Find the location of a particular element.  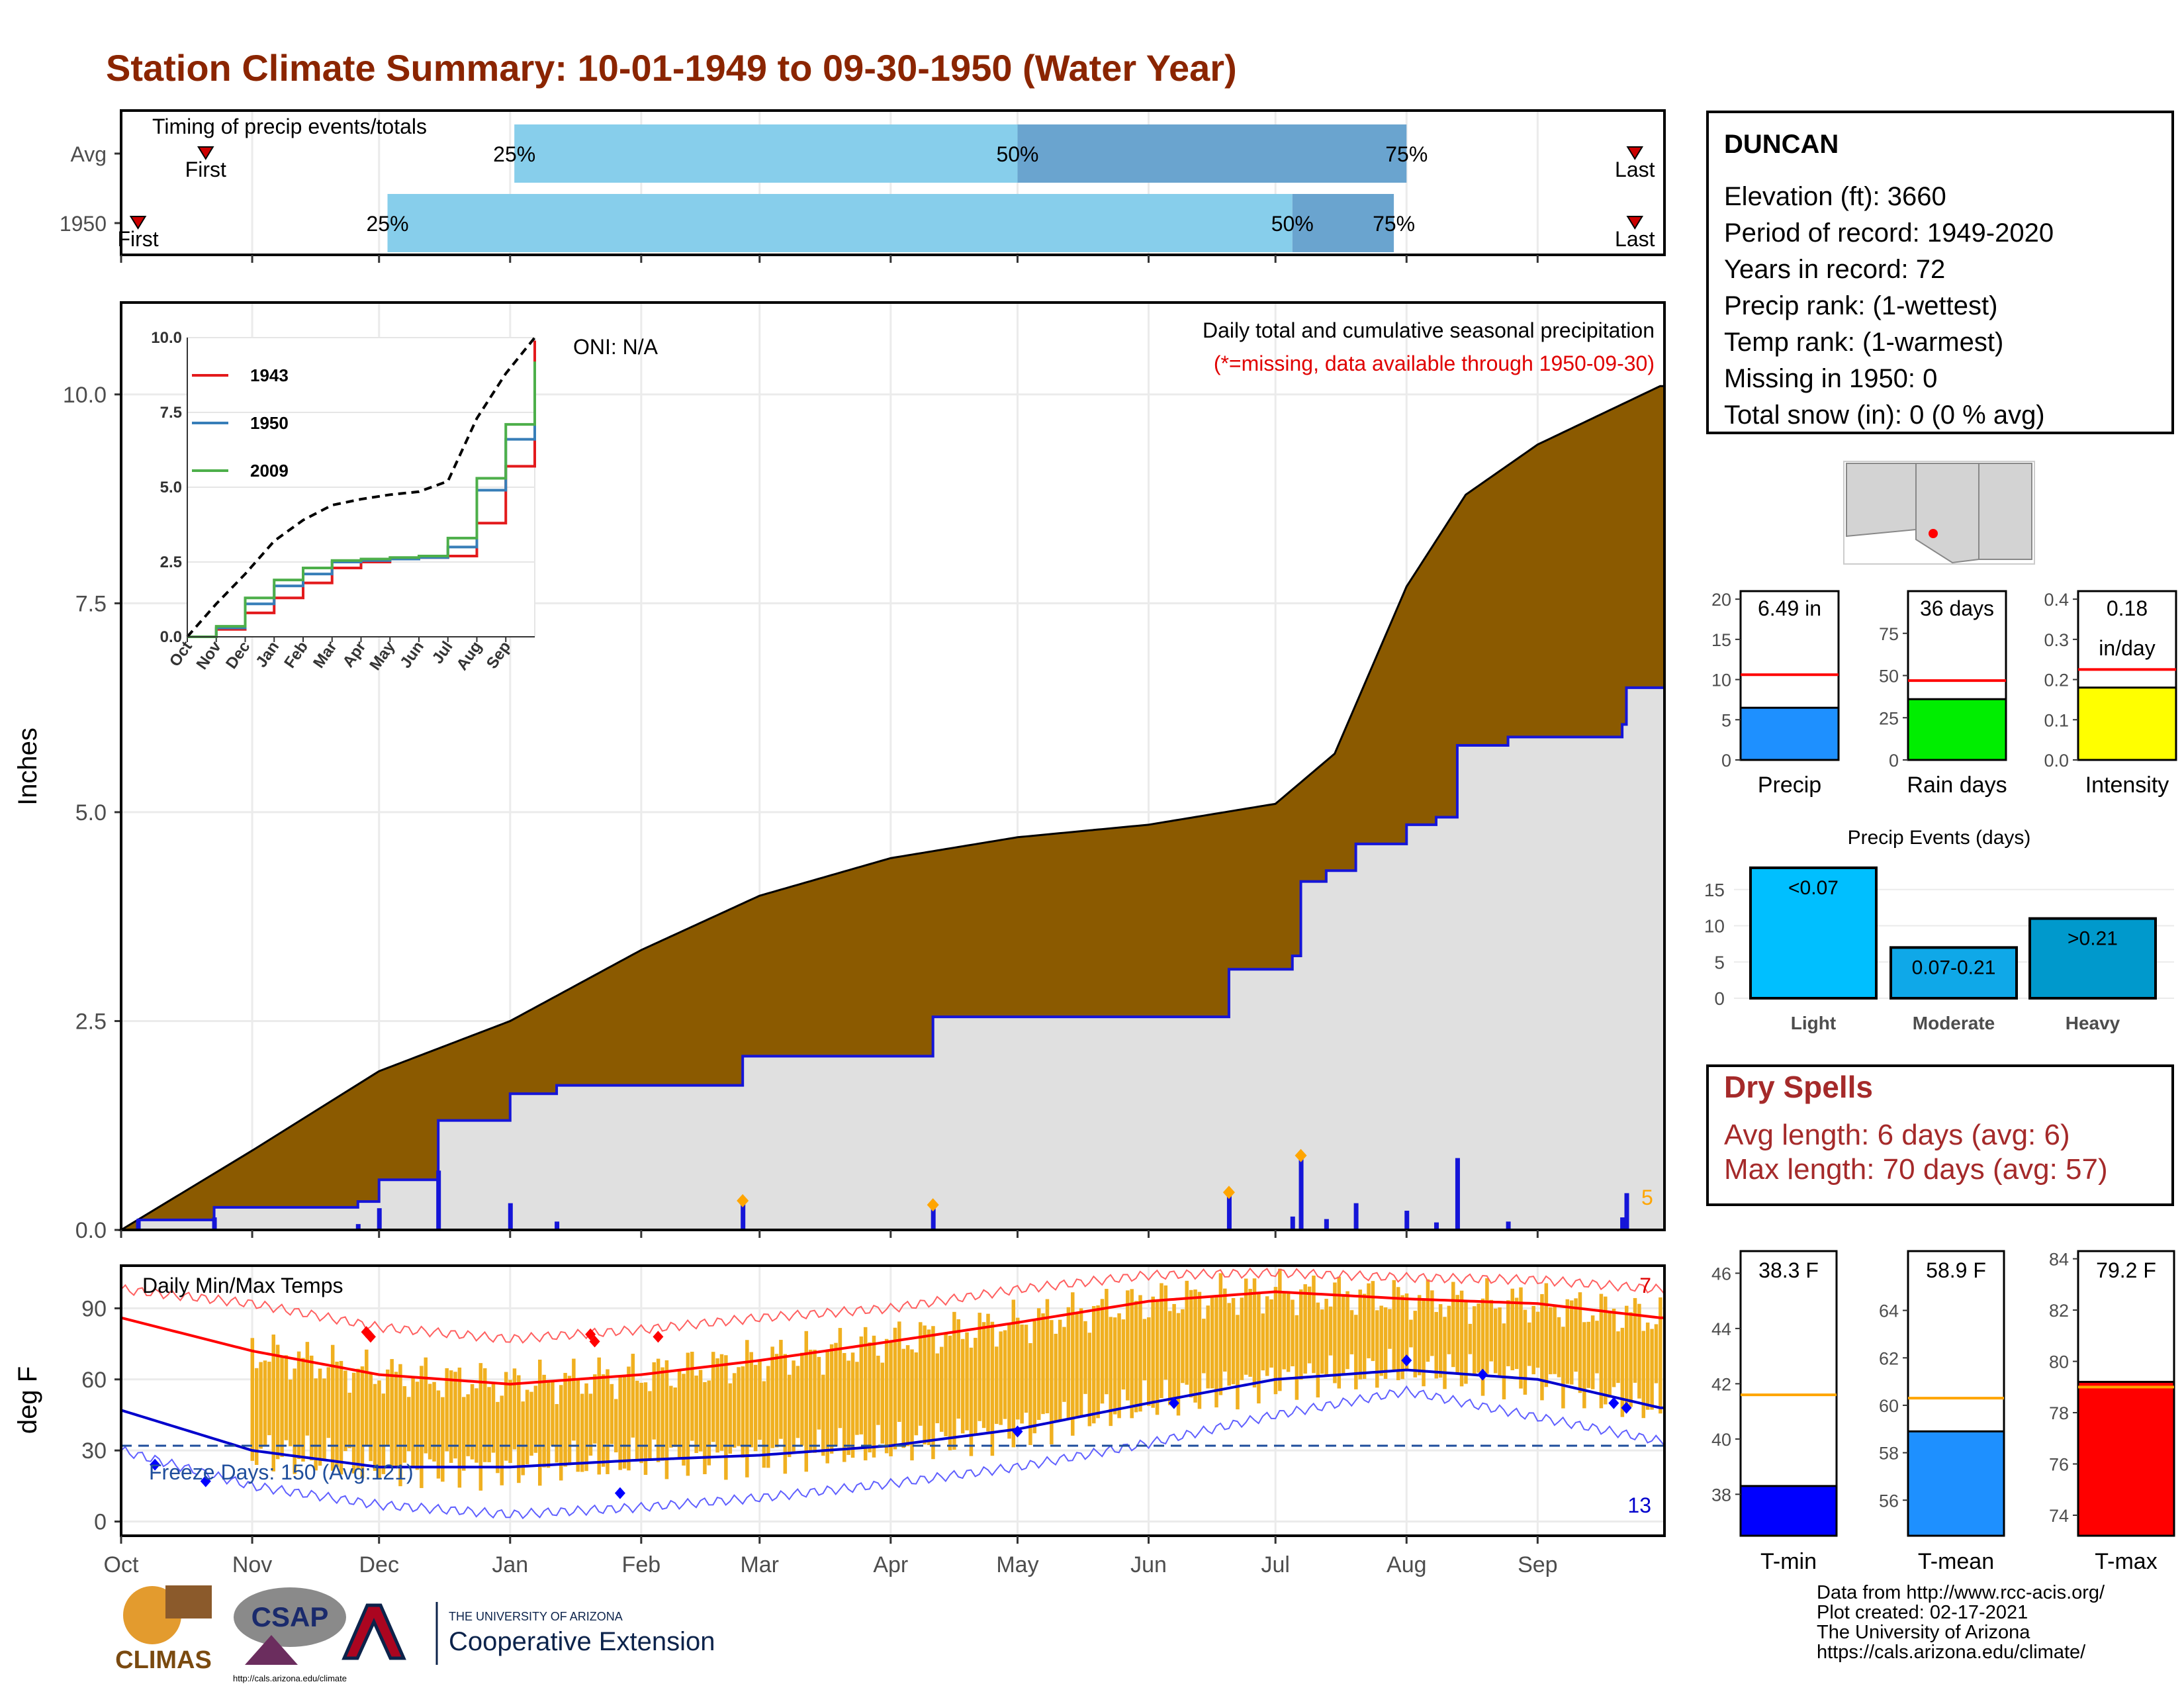

event-bar-label: <0.07 is located at coordinates (1814, 888).